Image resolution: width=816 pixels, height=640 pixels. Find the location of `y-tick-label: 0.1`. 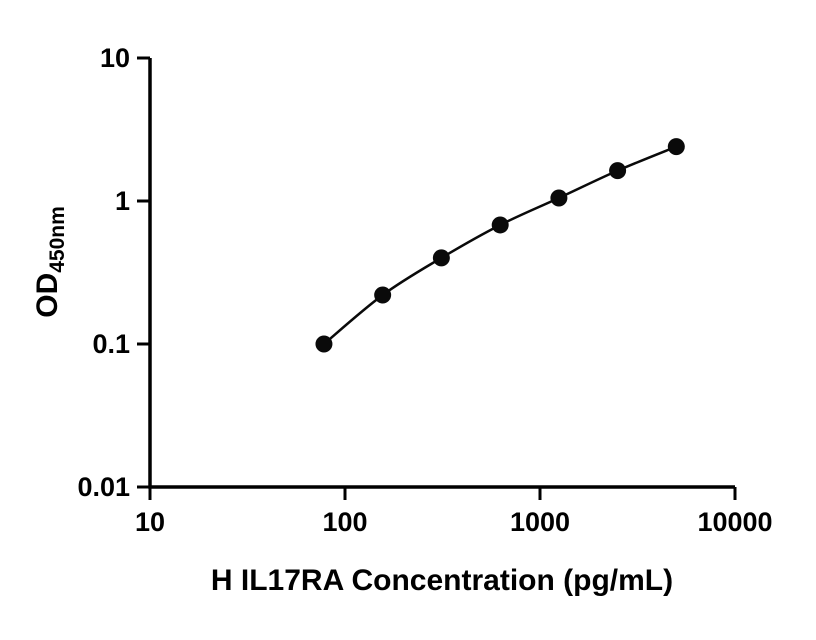

y-tick-label: 0.1 is located at coordinates (111, 344).